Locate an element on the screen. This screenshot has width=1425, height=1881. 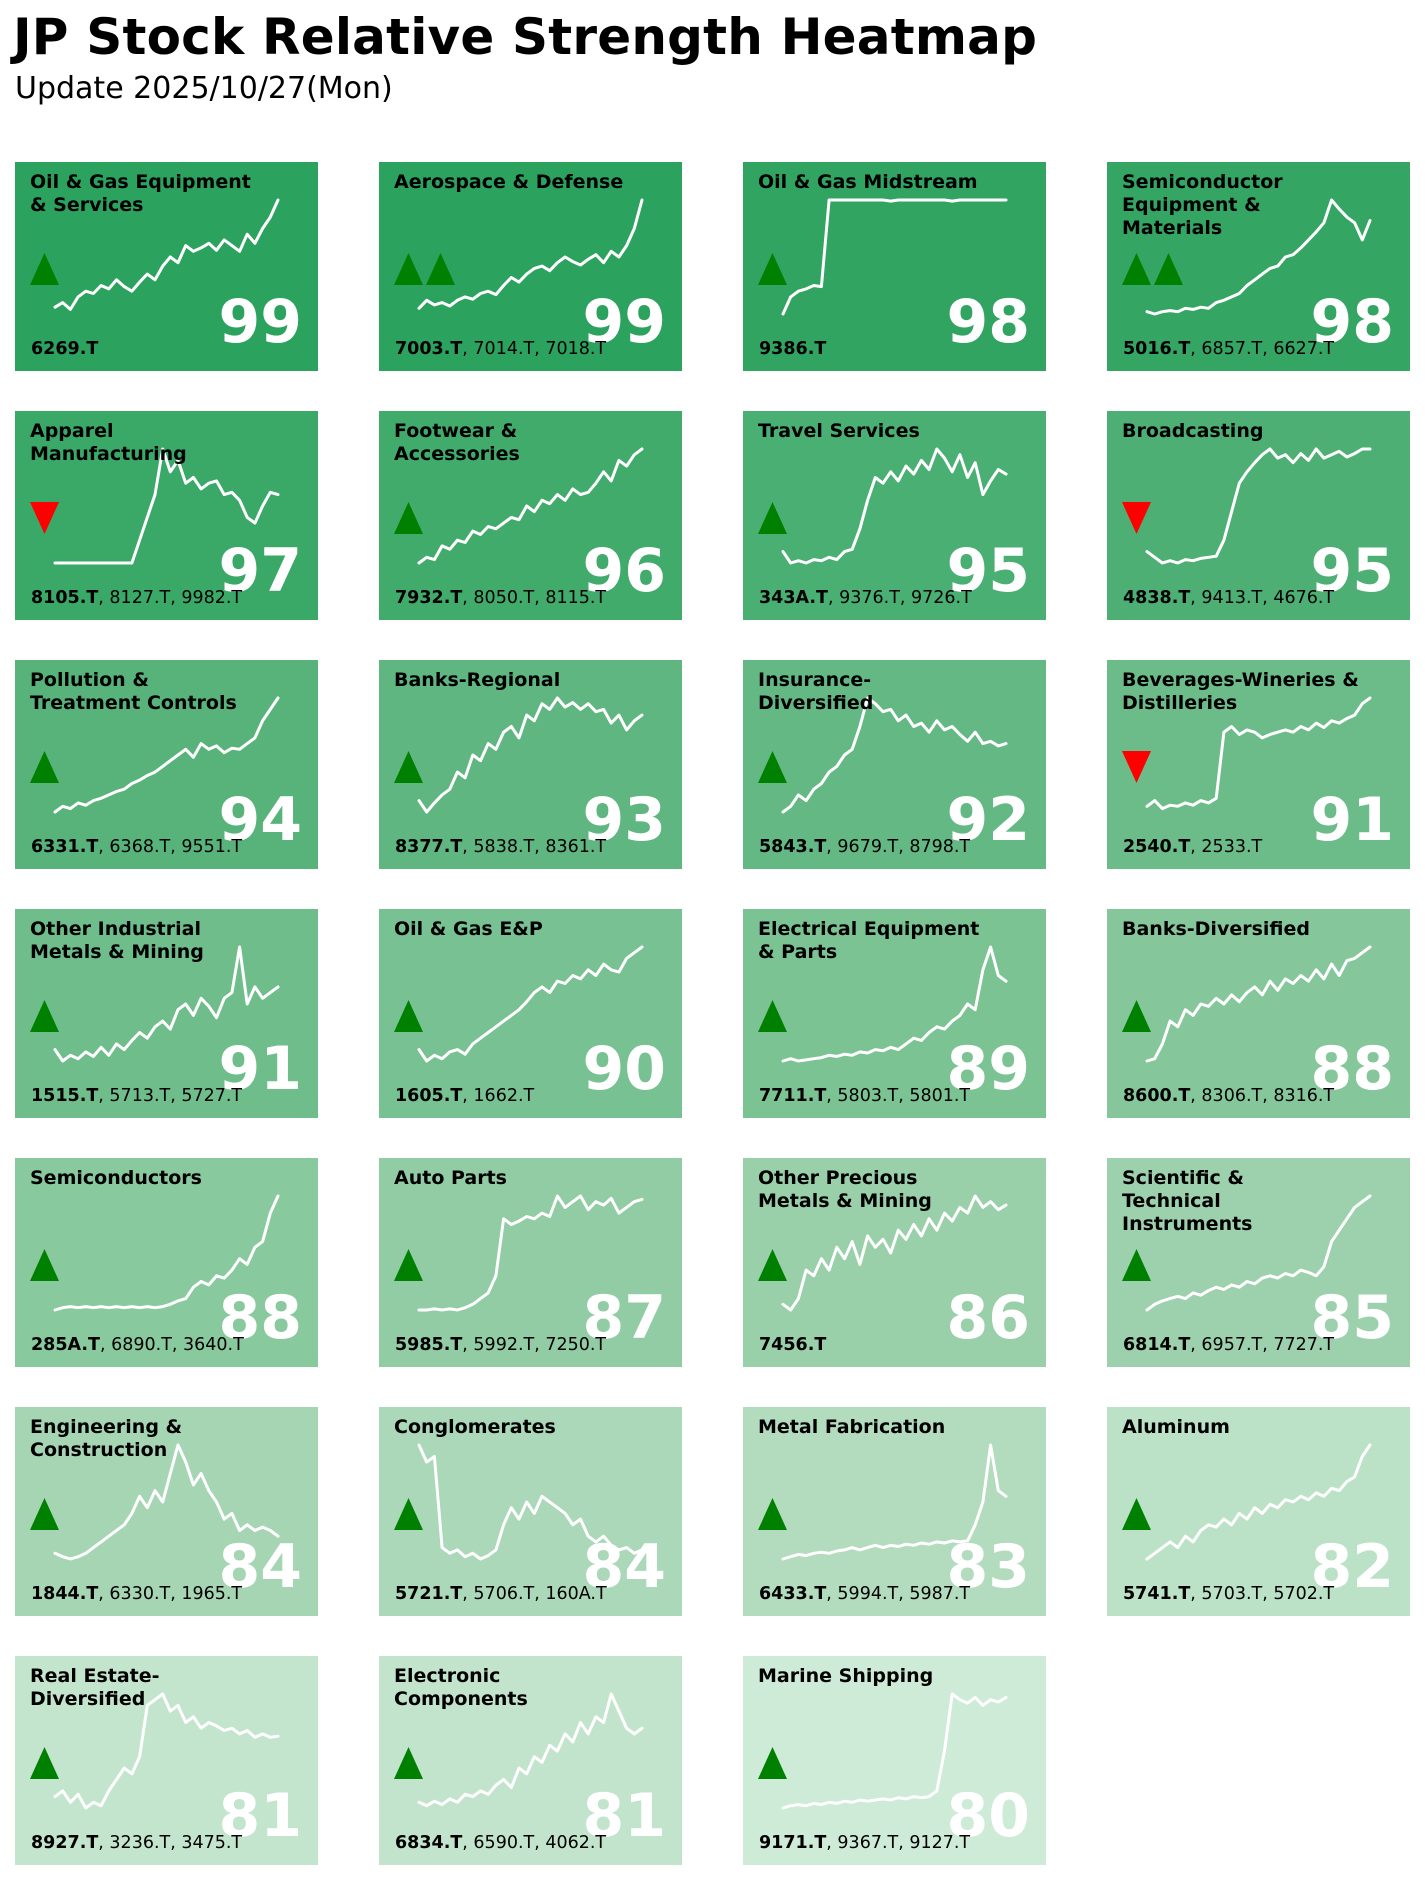
ticker-main: 8600.T is located at coordinates (1157, 1096).